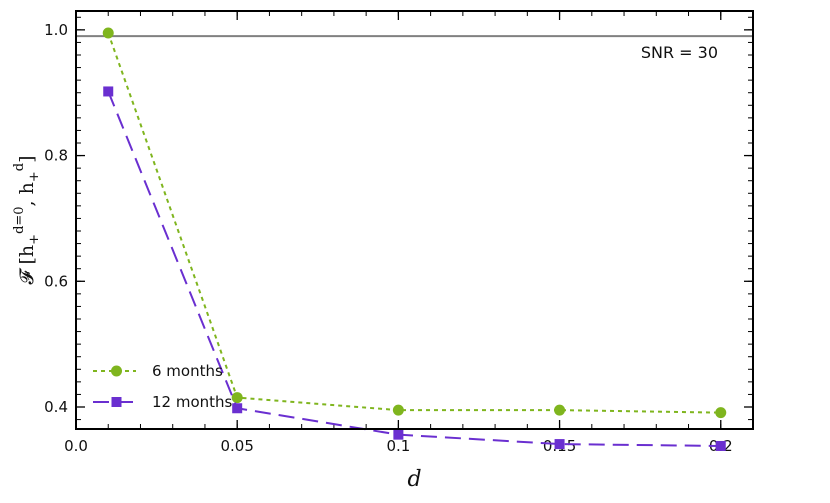 This screenshot has height=503, width=830. I want to click on snr-annotation: SNR = 30, so click(679, 52).